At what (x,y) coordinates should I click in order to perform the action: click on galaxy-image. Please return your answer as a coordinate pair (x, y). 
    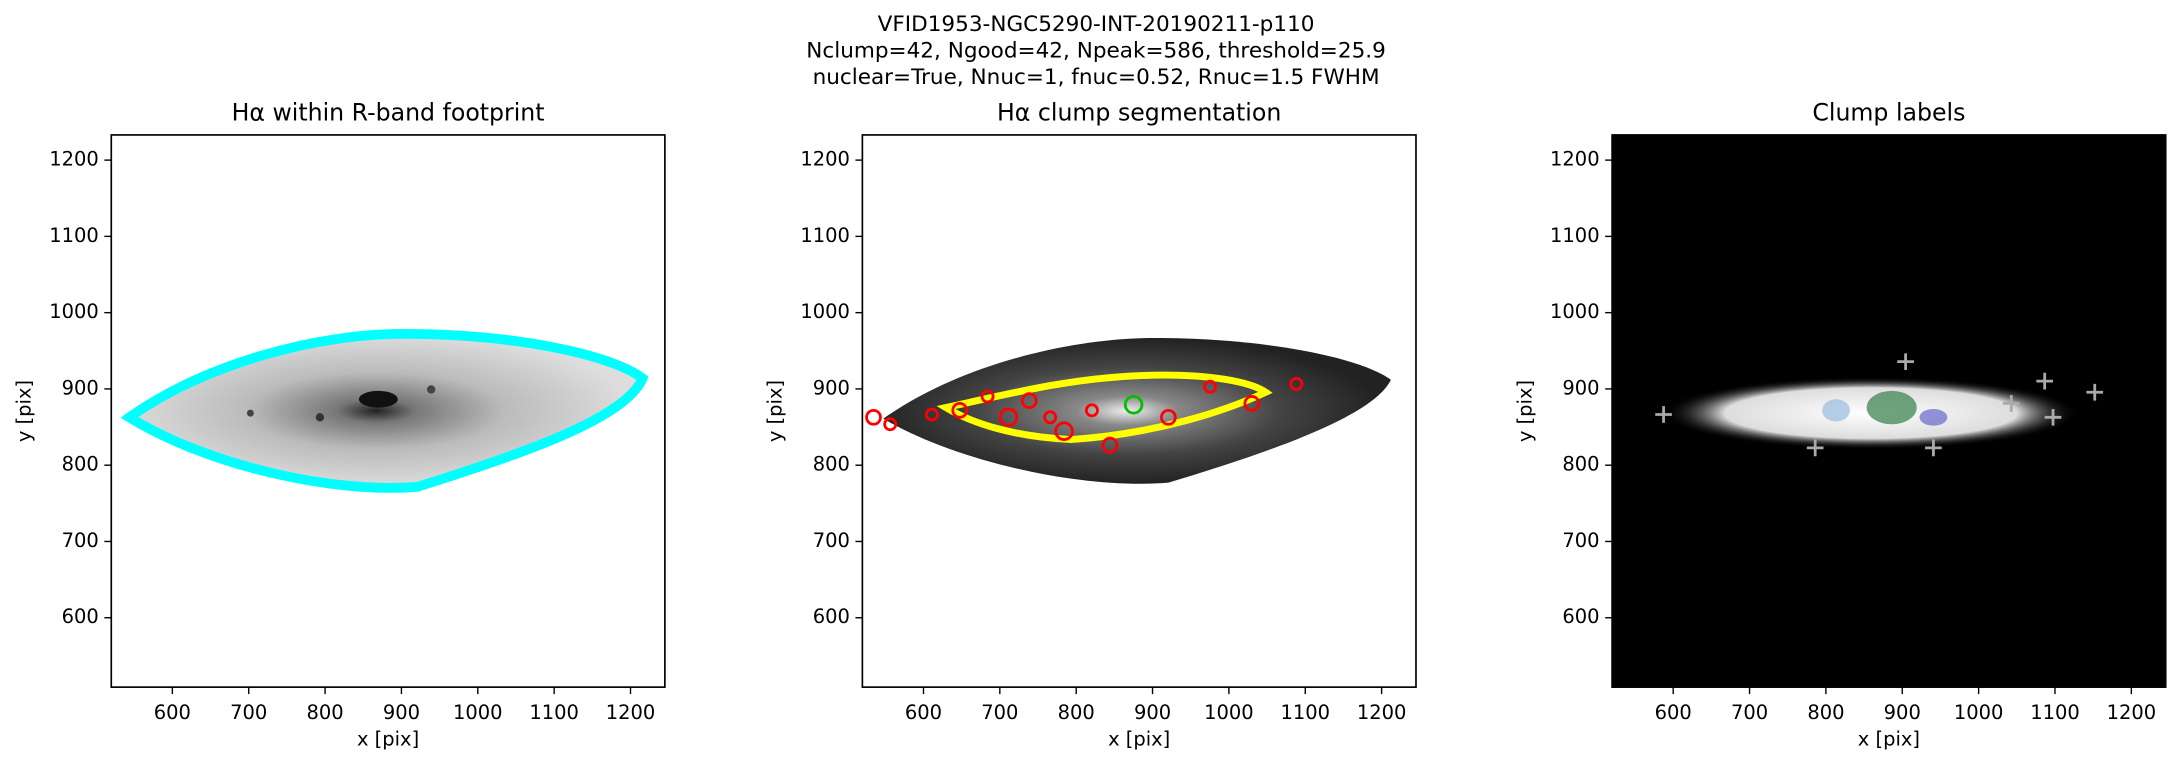
    Looking at the image, I should click on (384, 410).